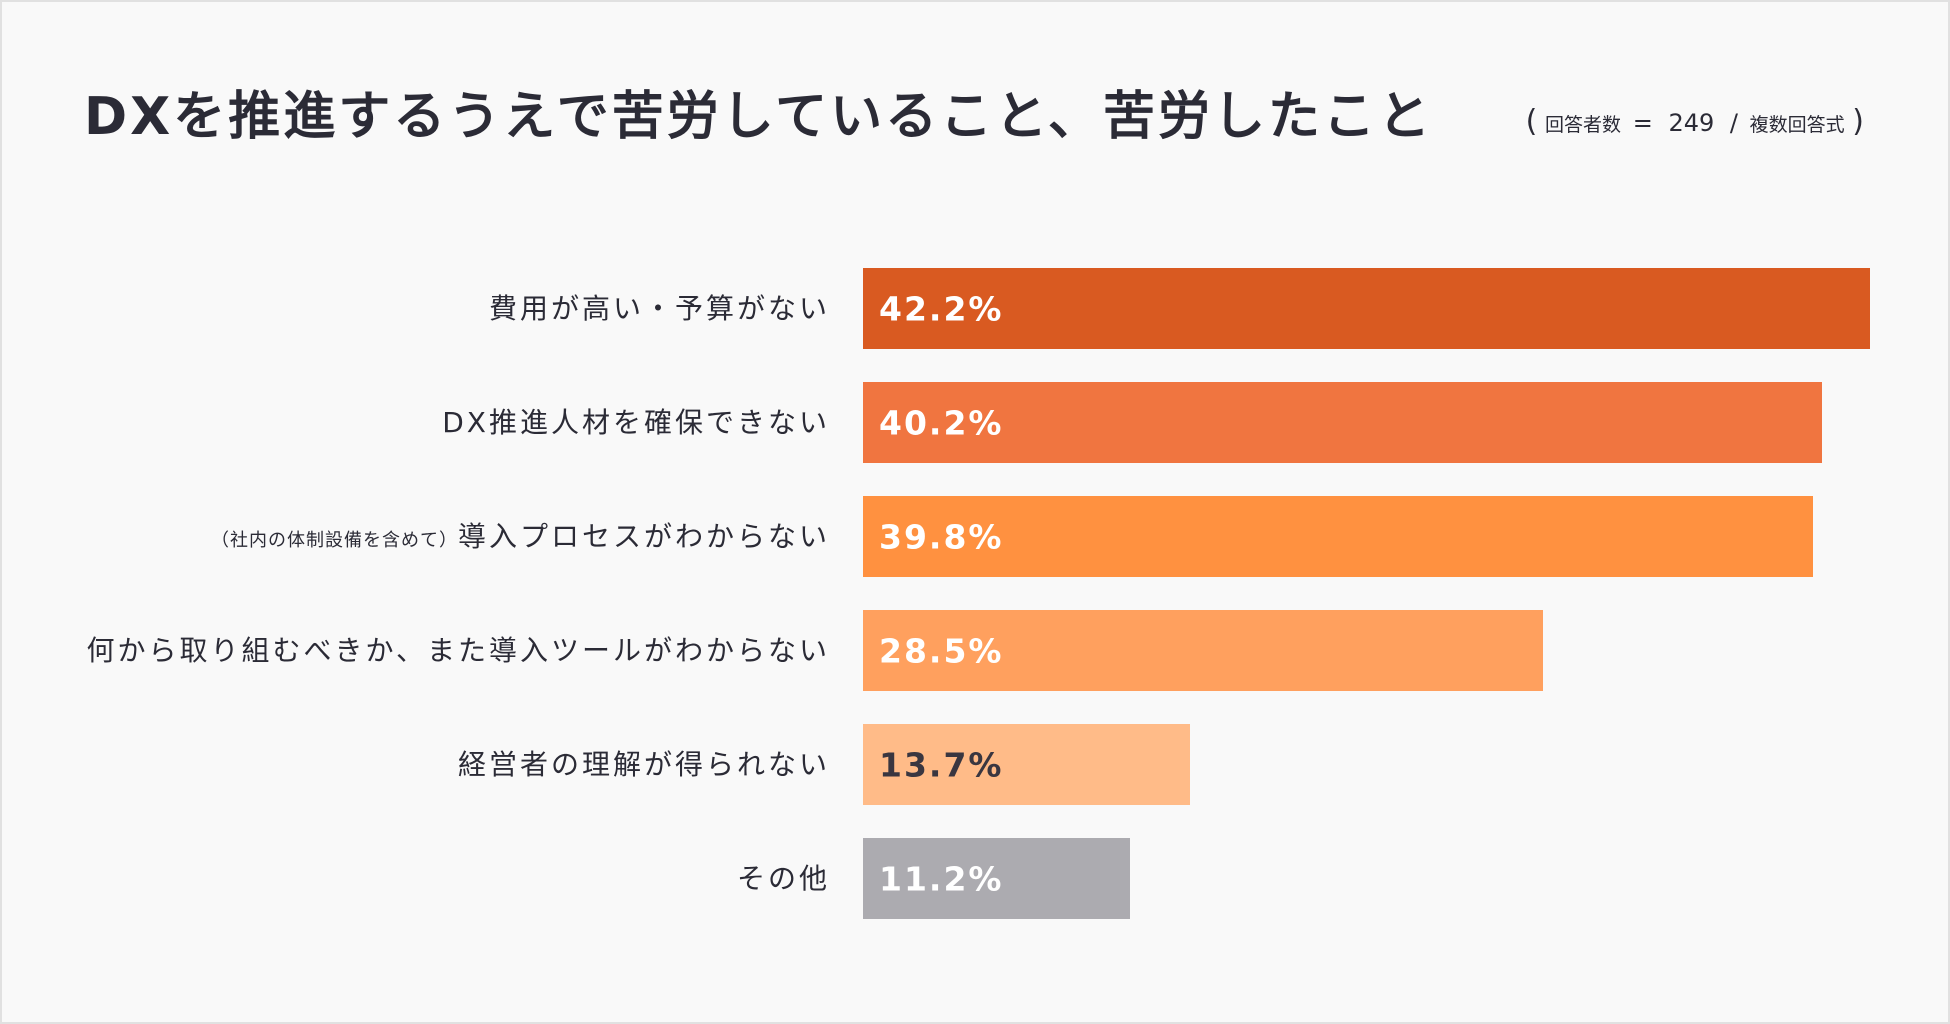 This screenshot has width=1950, height=1024. I want to click on respondent-count-label: 回答者数, so click(1583, 125).